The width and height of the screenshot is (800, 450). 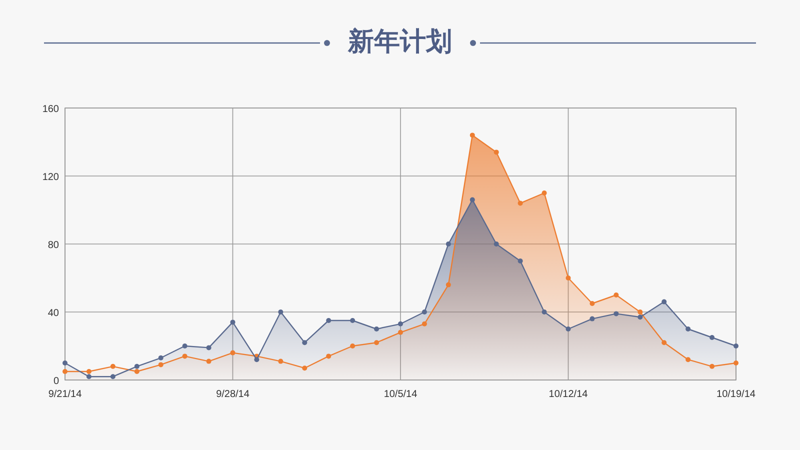 I want to click on y-tick-label: 160, so click(x=51, y=109).